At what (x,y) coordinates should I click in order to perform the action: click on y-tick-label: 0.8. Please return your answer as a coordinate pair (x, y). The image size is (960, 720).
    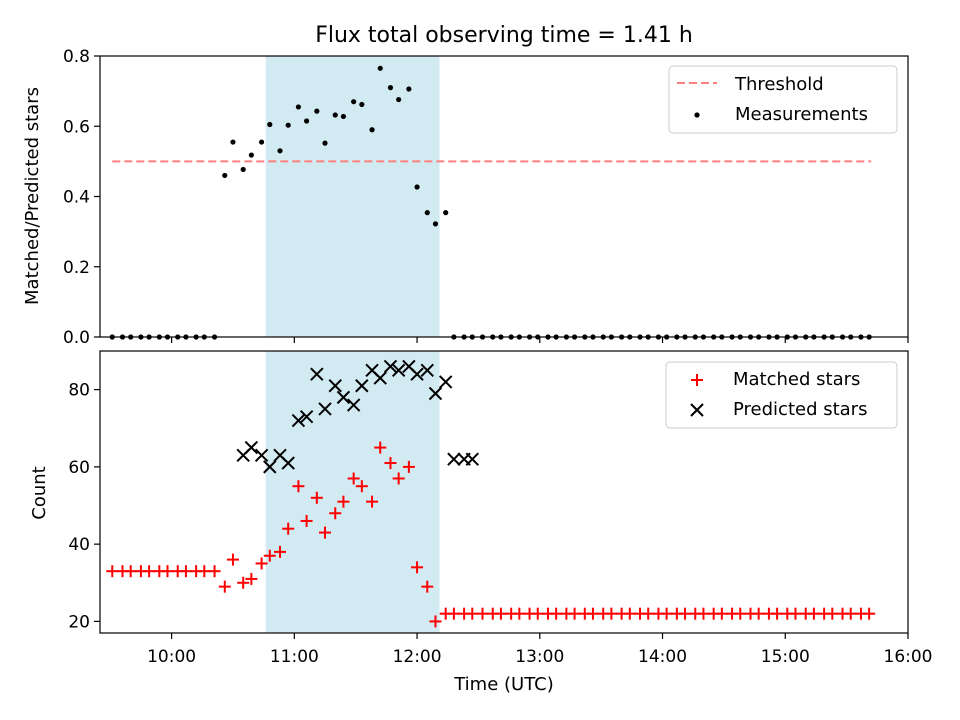
    Looking at the image, I should click on (76, 57).